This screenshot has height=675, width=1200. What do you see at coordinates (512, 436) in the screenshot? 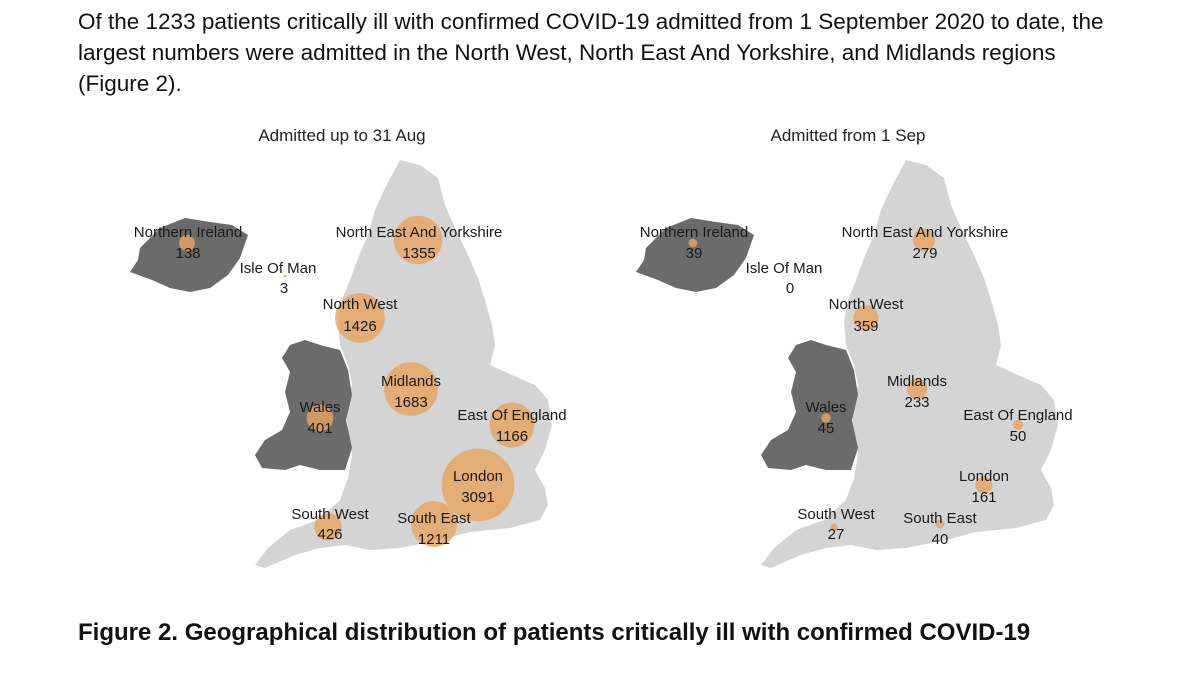
I see `region-value-east-of-england: 1166` at bounding box center [512, 436].